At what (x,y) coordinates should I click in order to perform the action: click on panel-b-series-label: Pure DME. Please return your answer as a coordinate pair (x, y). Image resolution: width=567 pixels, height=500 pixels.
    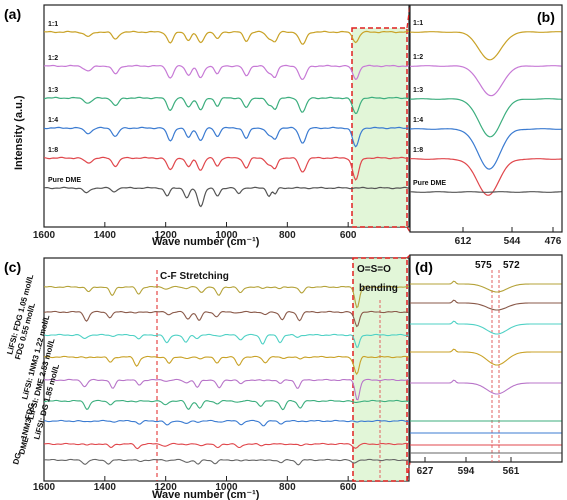
    Looking at the image, I should click on (429, 183).